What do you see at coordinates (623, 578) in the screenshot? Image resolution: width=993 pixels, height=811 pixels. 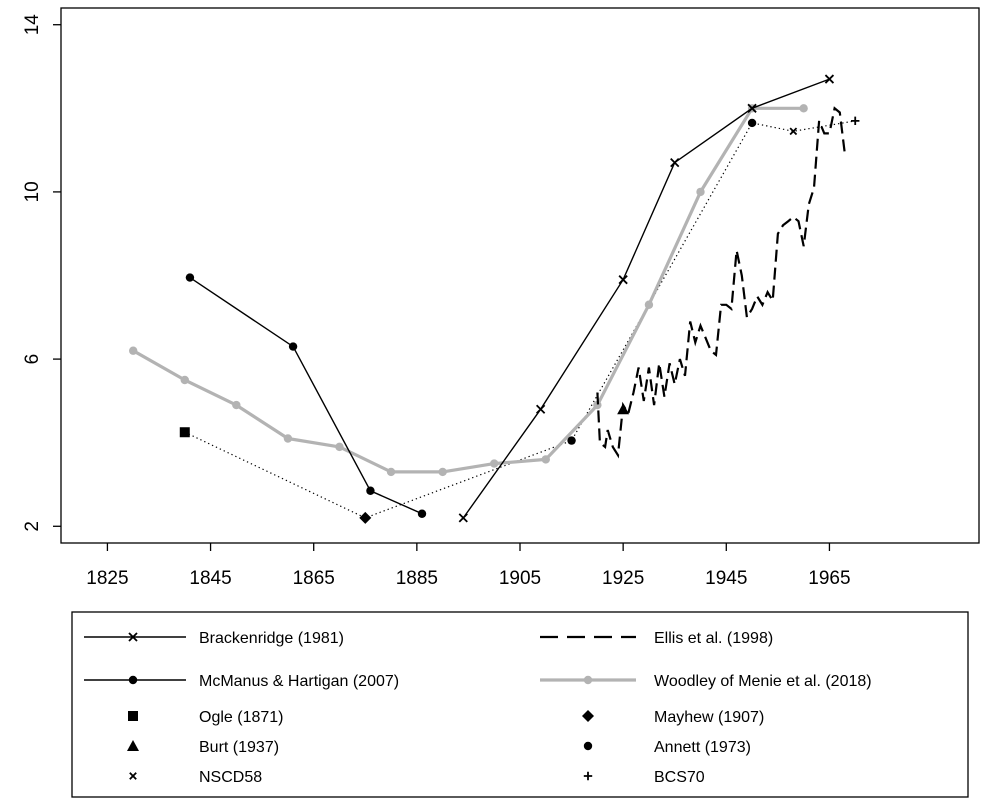 I see `x-tick-label: 1925` at bounding box center [623, 578].